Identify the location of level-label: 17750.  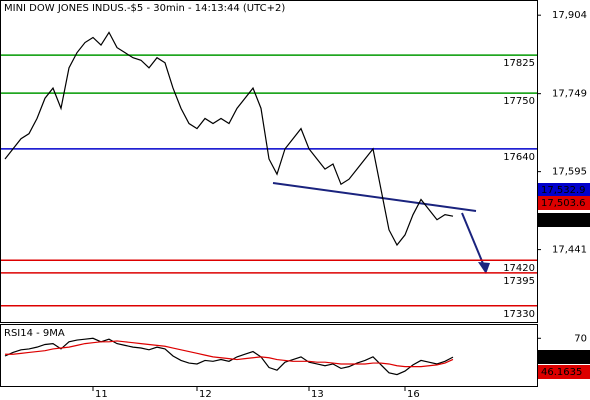
(519, 101).